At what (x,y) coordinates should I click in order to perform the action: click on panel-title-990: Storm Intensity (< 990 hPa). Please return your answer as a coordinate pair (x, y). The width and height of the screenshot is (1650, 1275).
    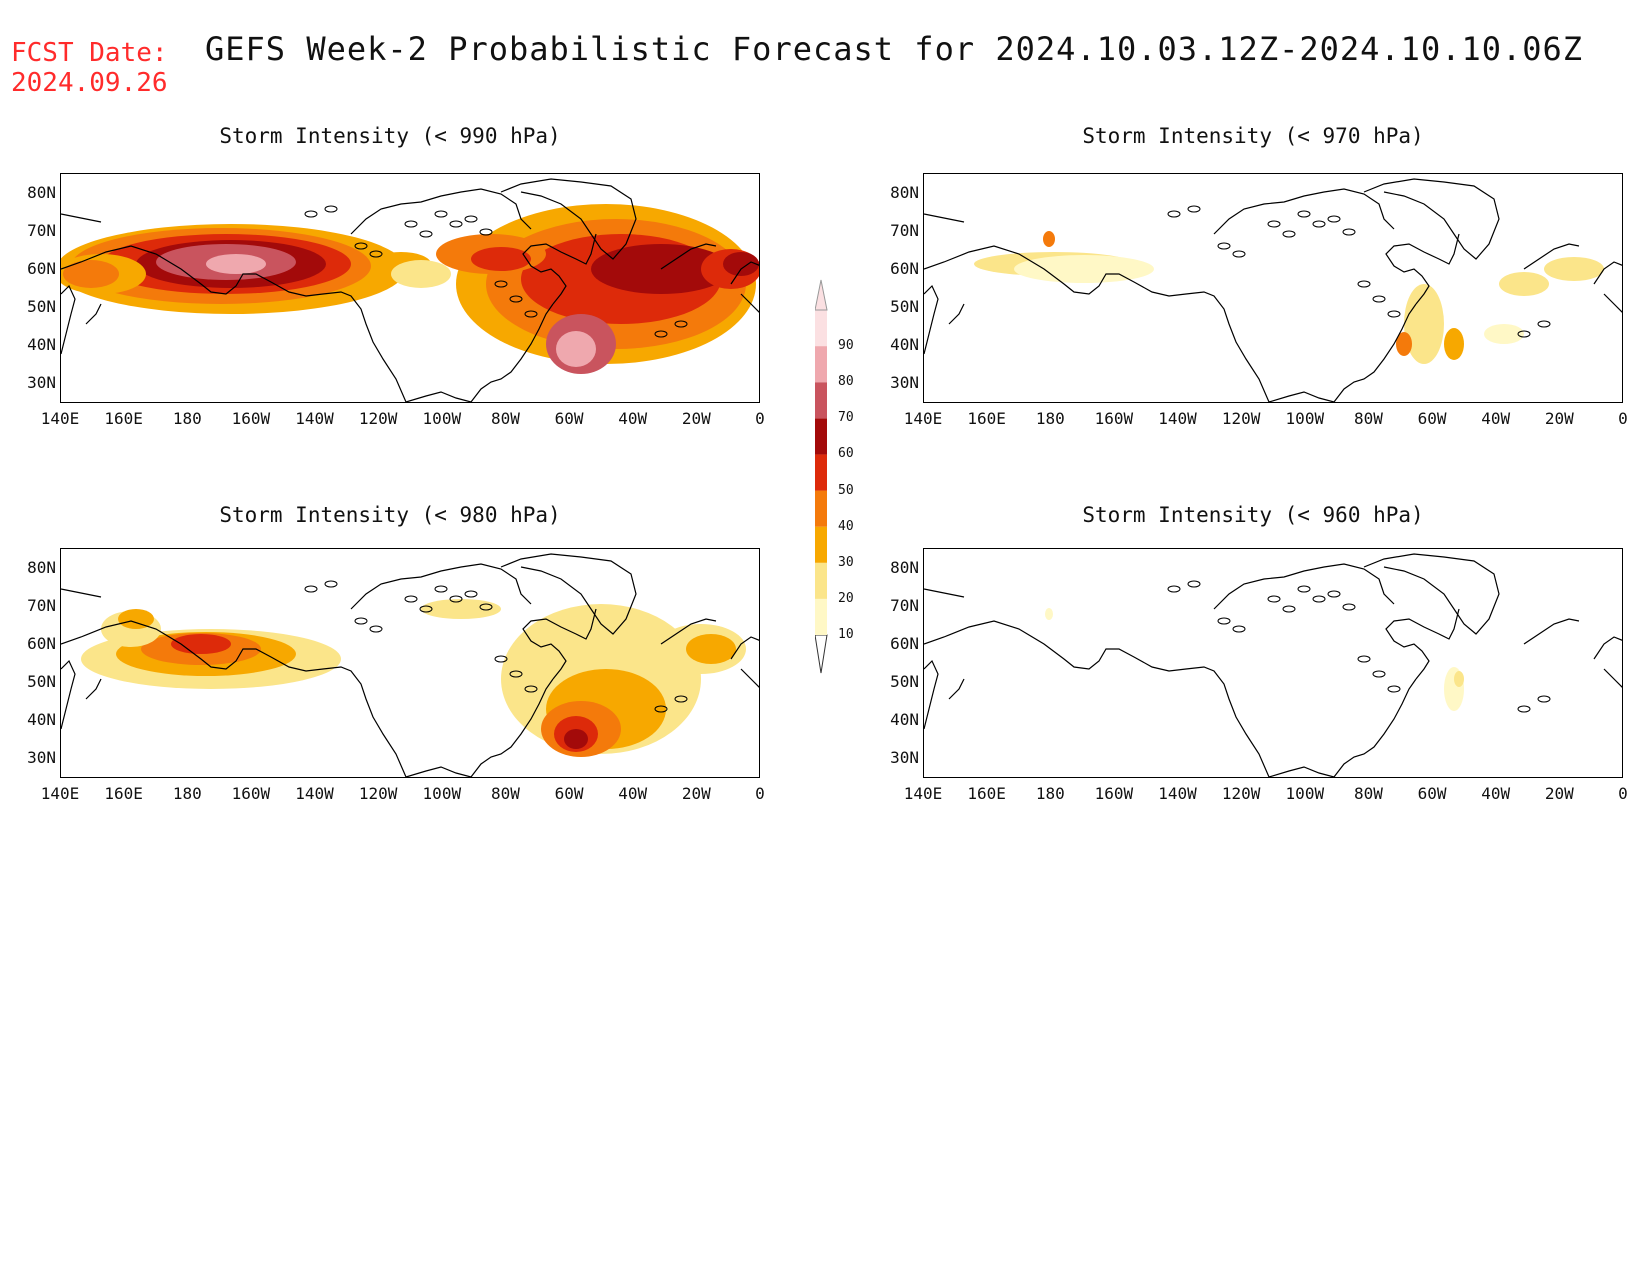
    Looking at the image, I should click on (390, 136).